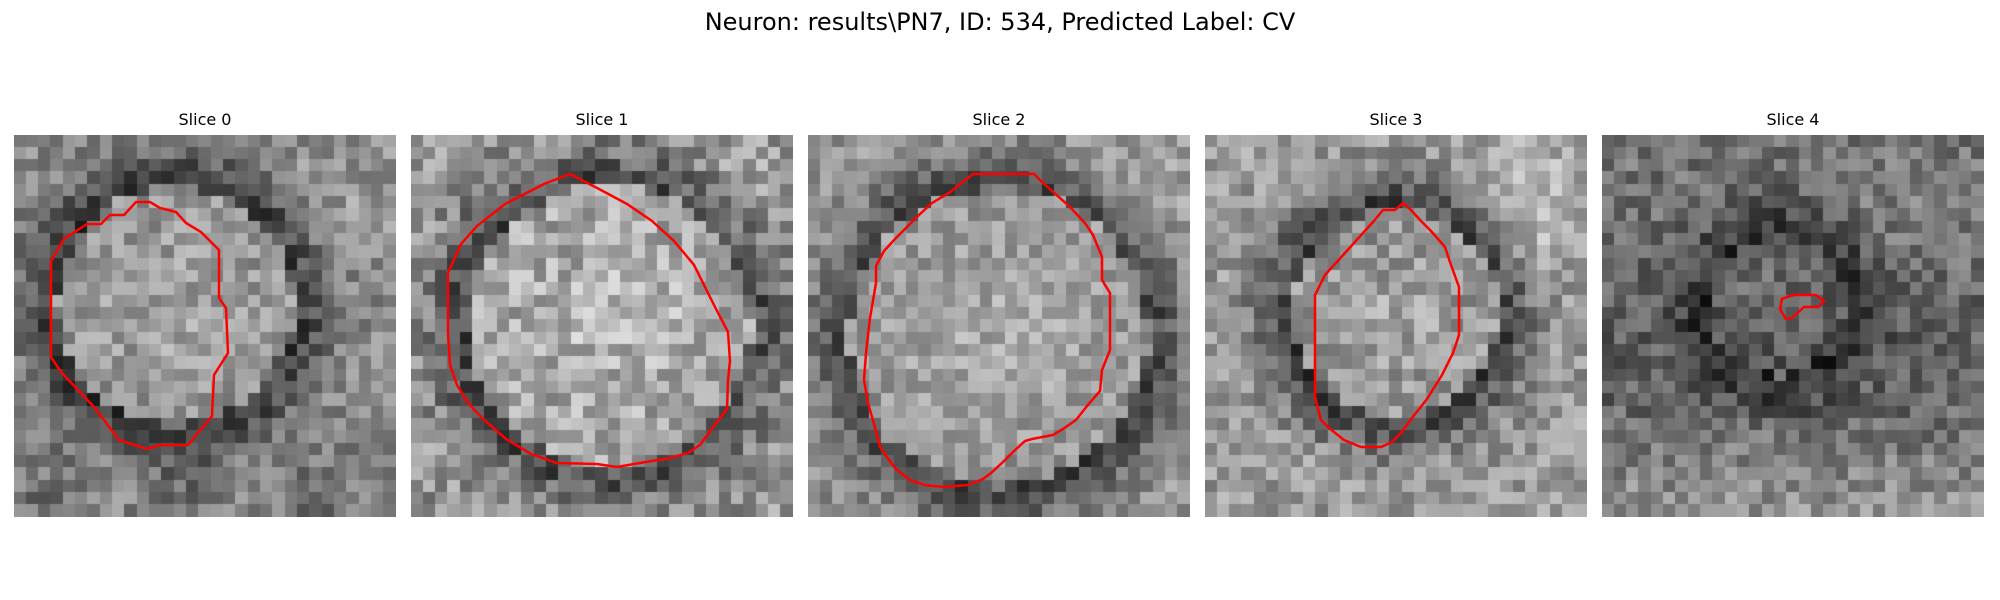 The height and width of the screenshot is (600, 2000). What do you see at coordinates (1396, 119) in the screenshot?
I see `slice-title: Slice 3` at bounding box center [1396, 119].